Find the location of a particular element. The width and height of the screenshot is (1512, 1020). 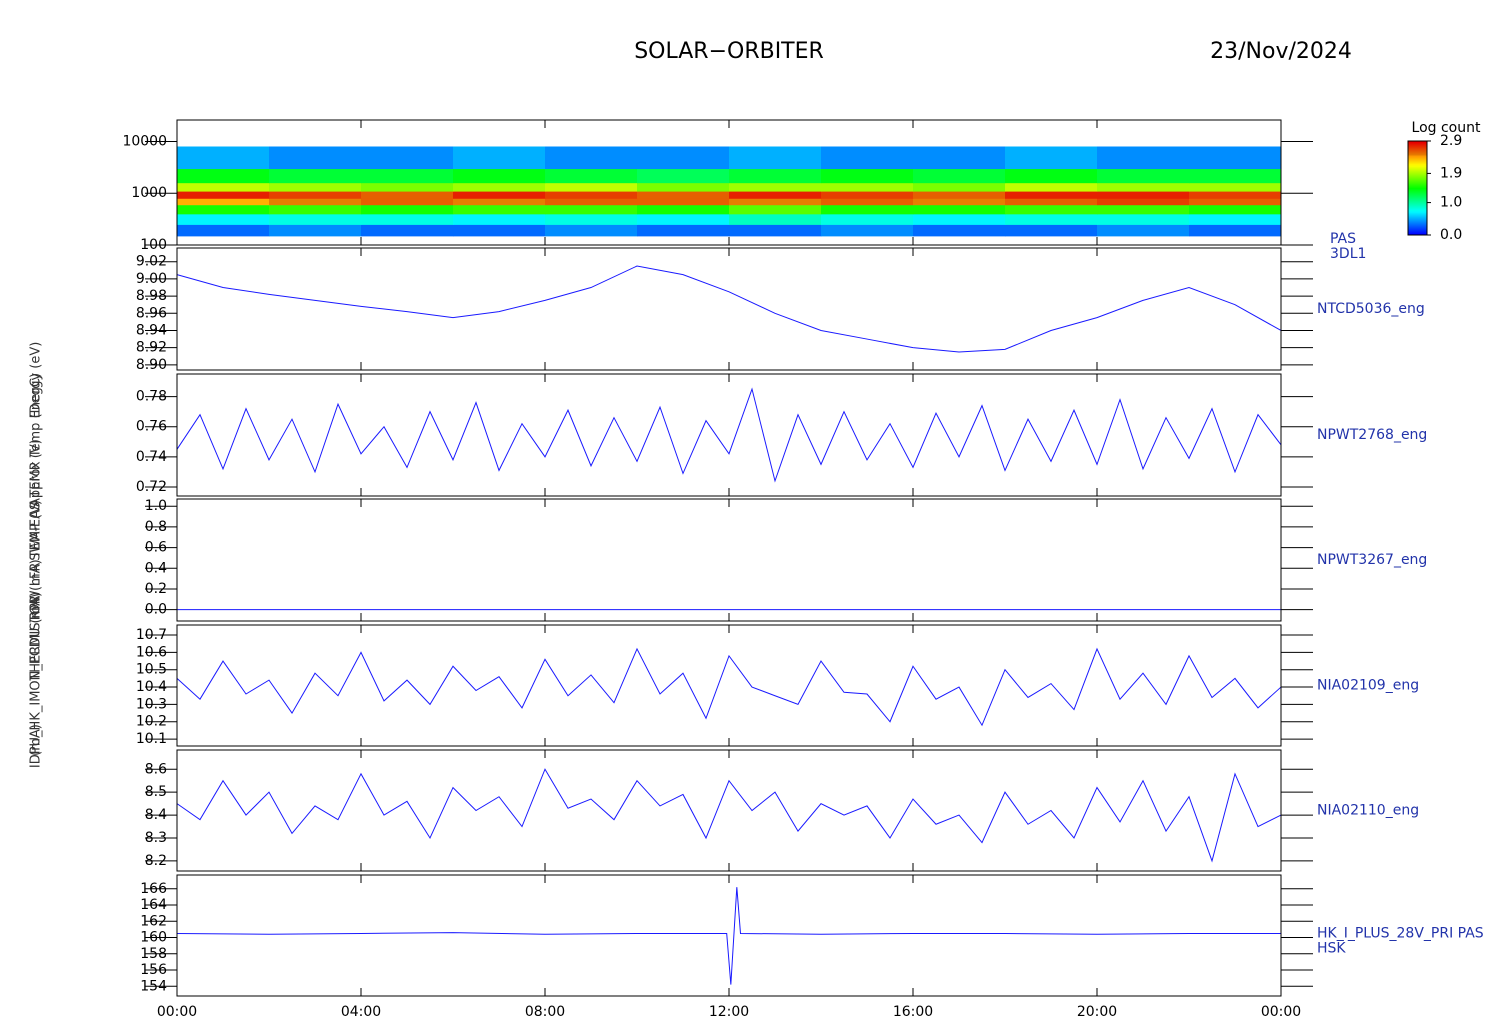

x-tick-label: 12:00 is located at coordinates (729, 1012).